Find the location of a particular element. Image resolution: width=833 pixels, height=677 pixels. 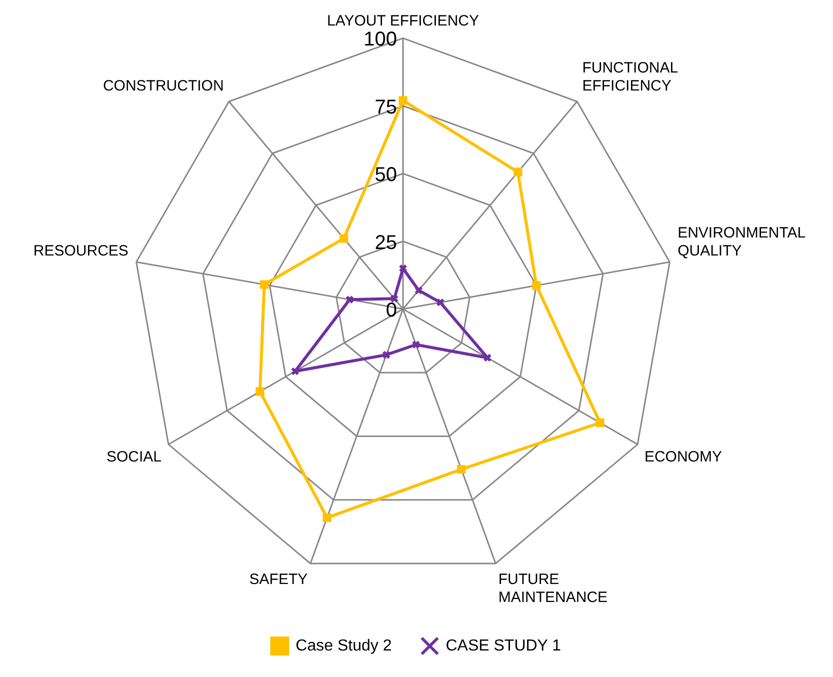

y-tick-label: 75 is located at coordinates (385, 107).